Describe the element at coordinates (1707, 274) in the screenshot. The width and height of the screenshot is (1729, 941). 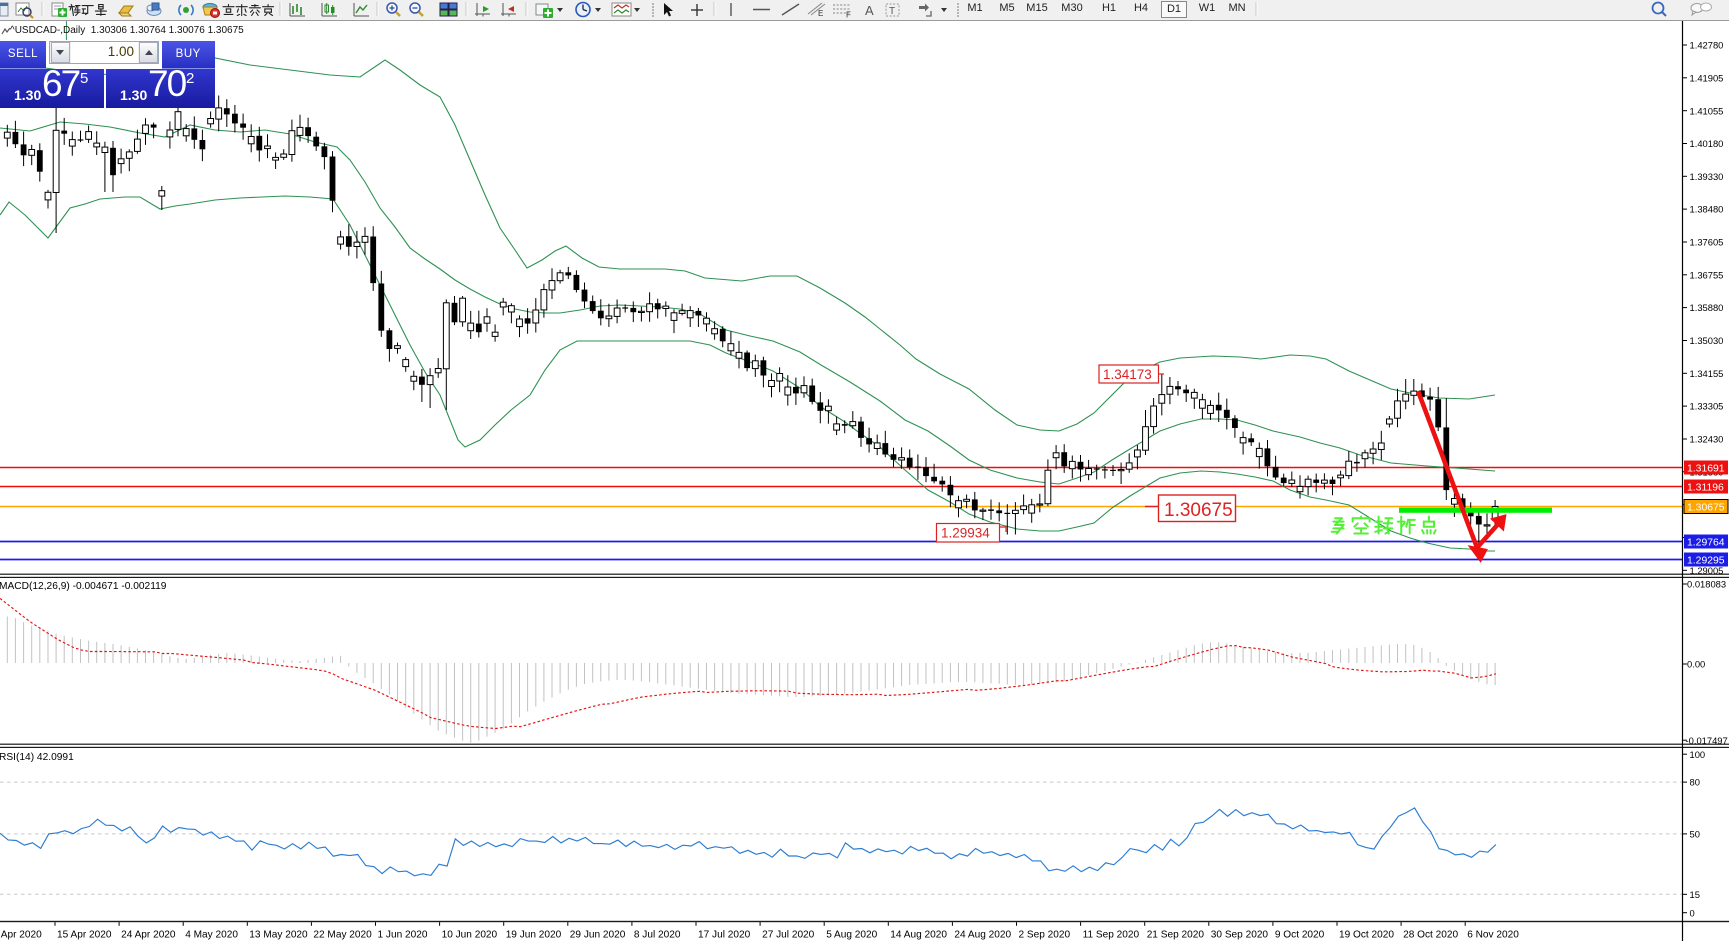
I see `svg-text: 1.36755` at that location.